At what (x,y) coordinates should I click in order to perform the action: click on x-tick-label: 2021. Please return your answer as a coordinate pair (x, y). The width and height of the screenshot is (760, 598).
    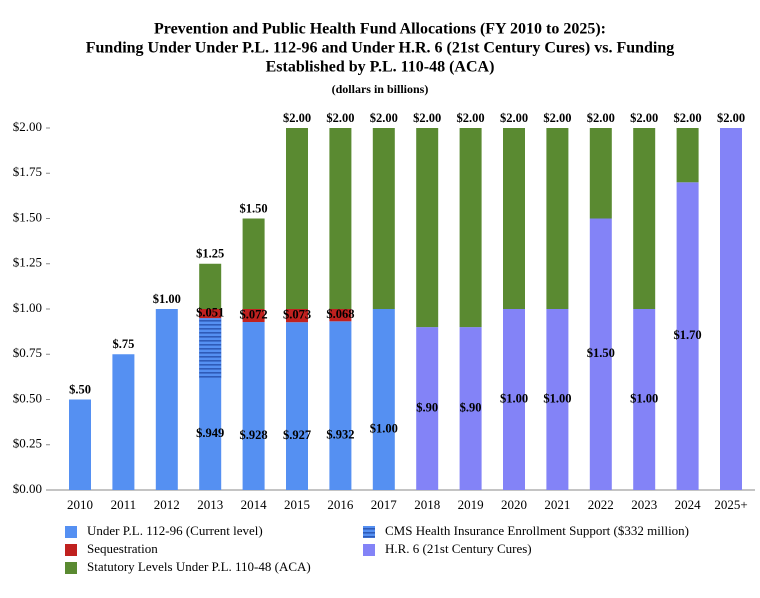
    Looking at the image, I should click on (557, 504).